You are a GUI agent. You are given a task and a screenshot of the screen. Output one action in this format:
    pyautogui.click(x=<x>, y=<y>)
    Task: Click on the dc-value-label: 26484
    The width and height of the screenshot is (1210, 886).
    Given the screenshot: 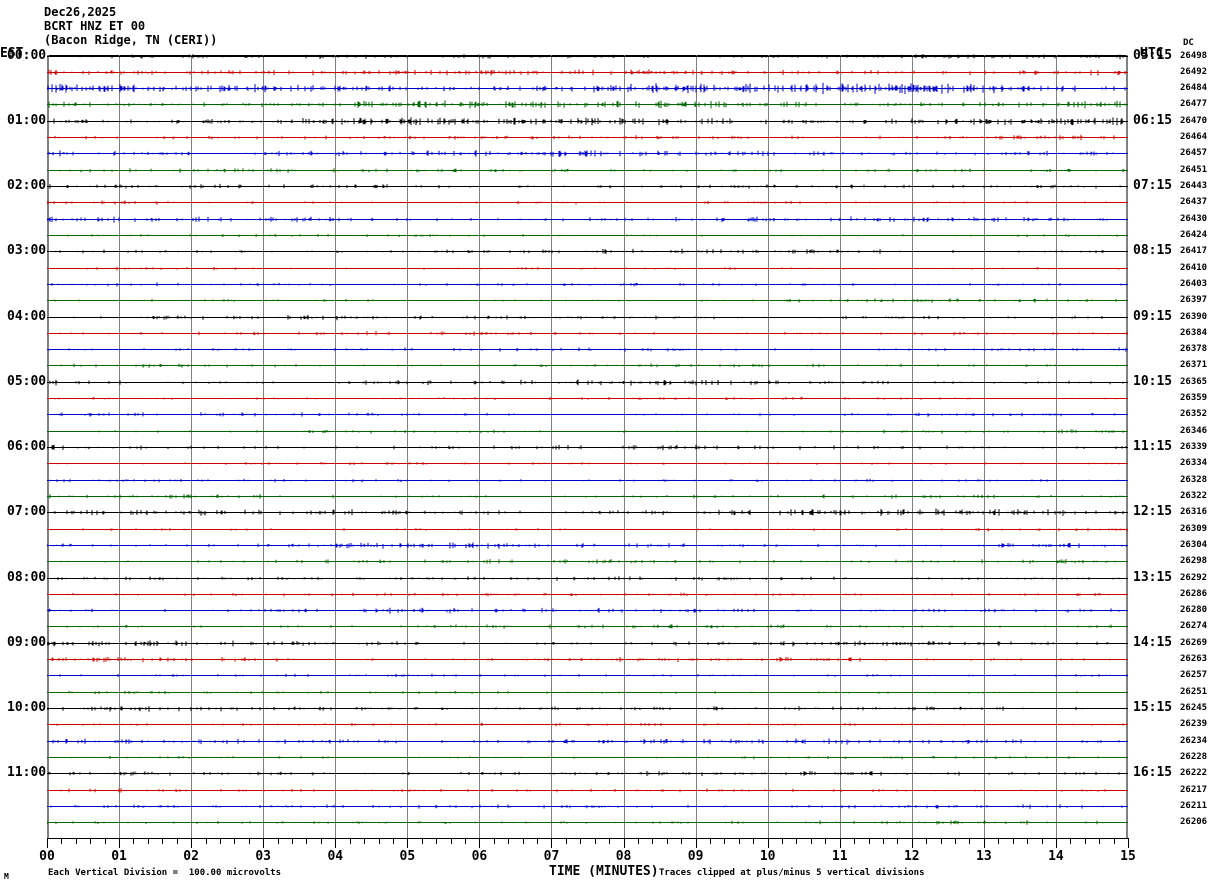 What is the action you would take?
    pyautogui.click(x=1194, y=88)
    